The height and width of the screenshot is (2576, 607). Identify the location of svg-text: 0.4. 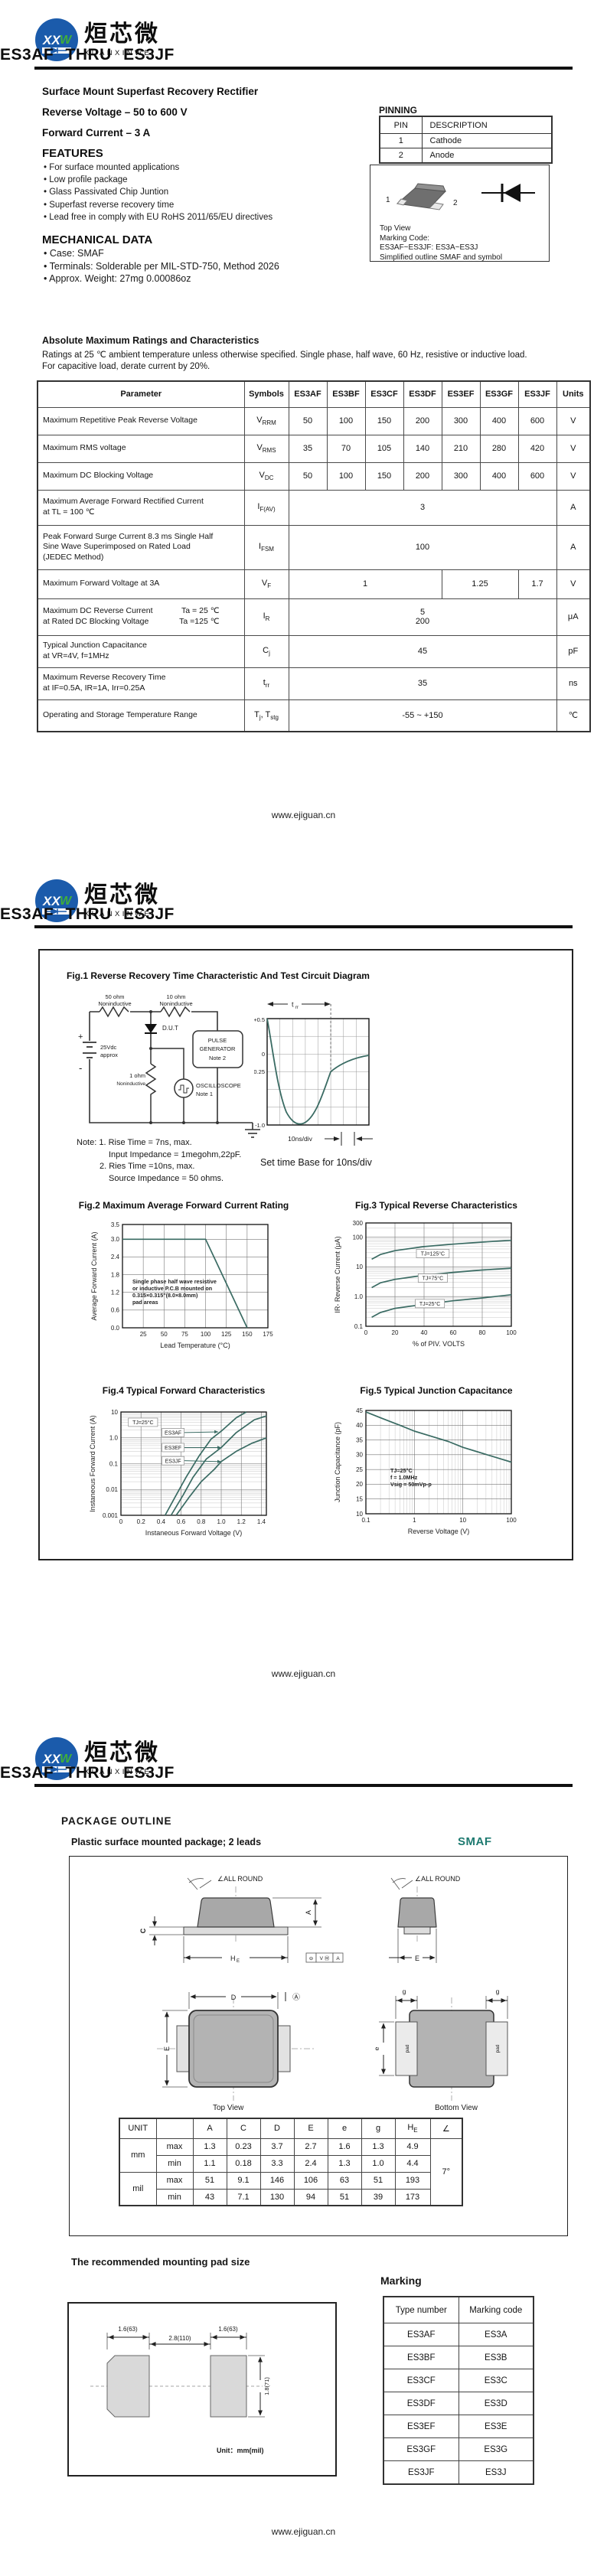
(162, 1521).